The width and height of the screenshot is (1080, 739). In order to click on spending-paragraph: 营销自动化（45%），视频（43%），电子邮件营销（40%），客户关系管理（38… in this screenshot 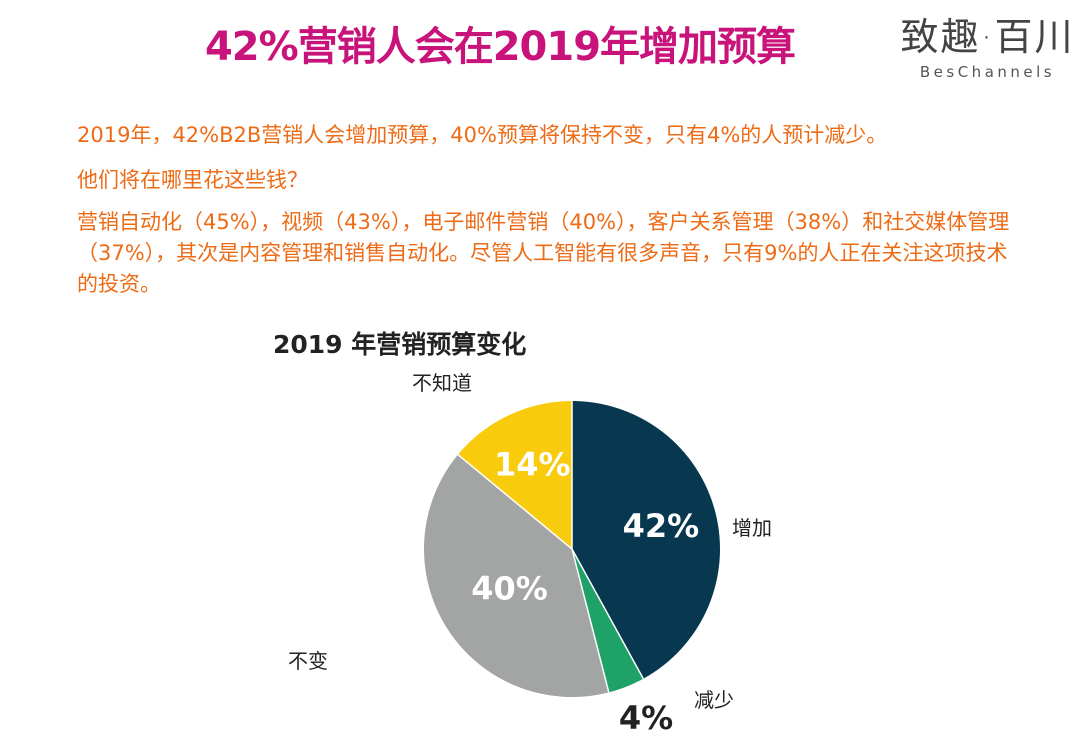, I will do `click(543, 253)`.